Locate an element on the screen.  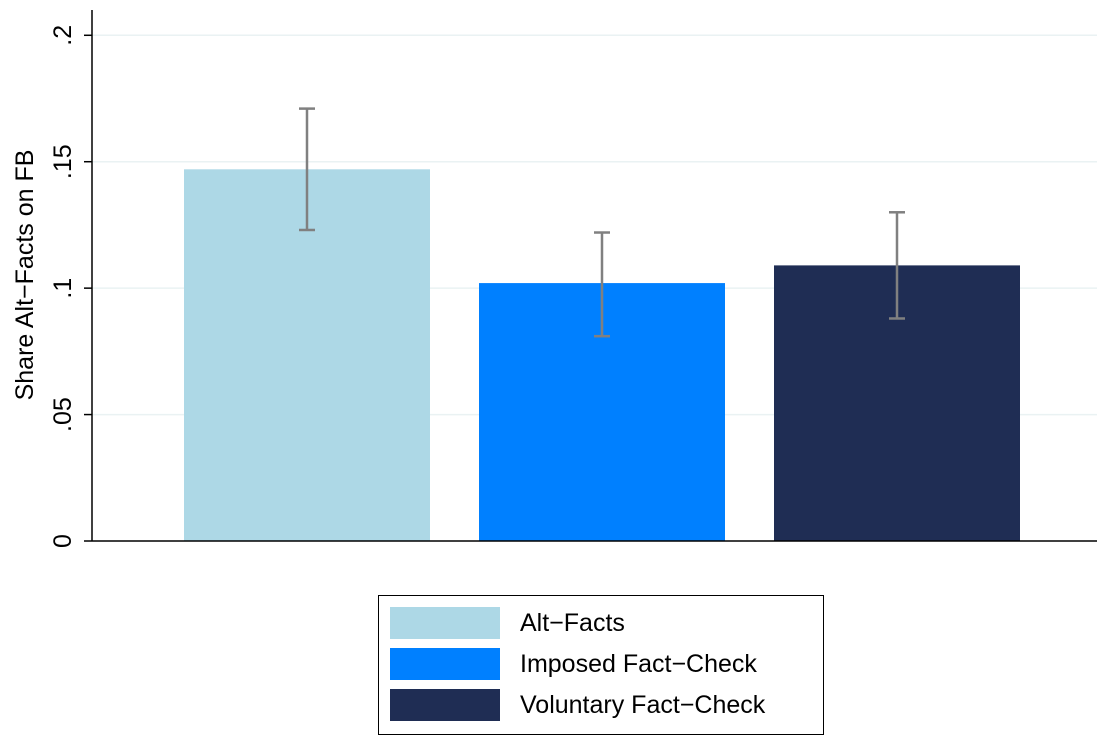
legend-label-voluntary-fact-check: Voluntary Fact−Check is located at coordinates (643, 704).